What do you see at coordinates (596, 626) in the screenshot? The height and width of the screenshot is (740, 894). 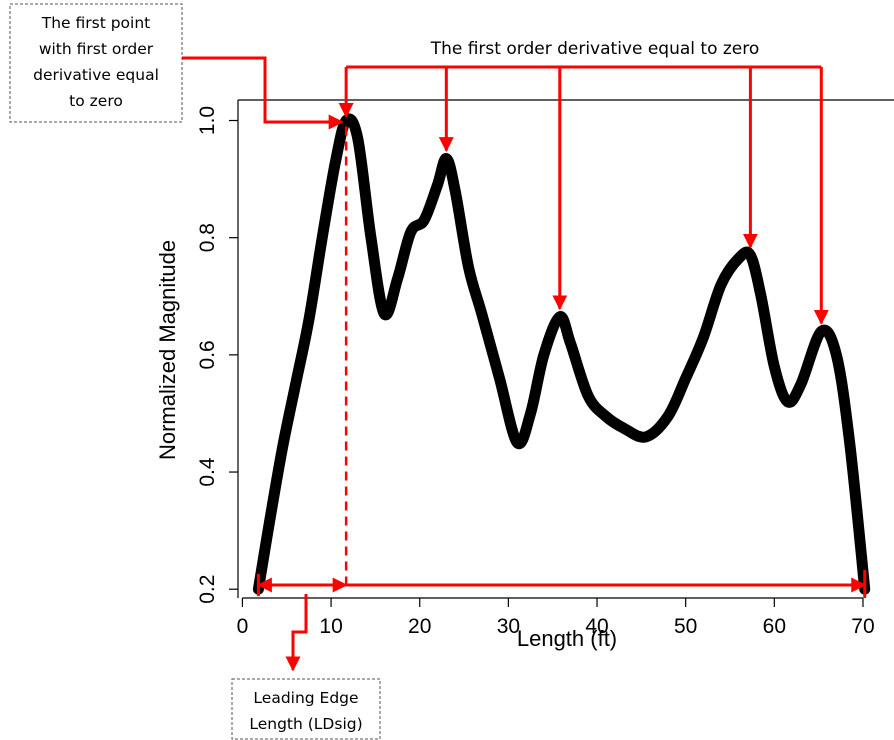 I see `x-tick-label: 40` at bounding box center [596, 626].